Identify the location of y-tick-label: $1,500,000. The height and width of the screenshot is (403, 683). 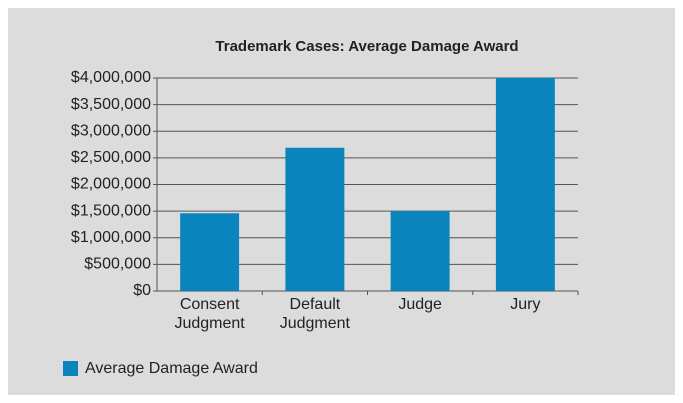
(111, 210).